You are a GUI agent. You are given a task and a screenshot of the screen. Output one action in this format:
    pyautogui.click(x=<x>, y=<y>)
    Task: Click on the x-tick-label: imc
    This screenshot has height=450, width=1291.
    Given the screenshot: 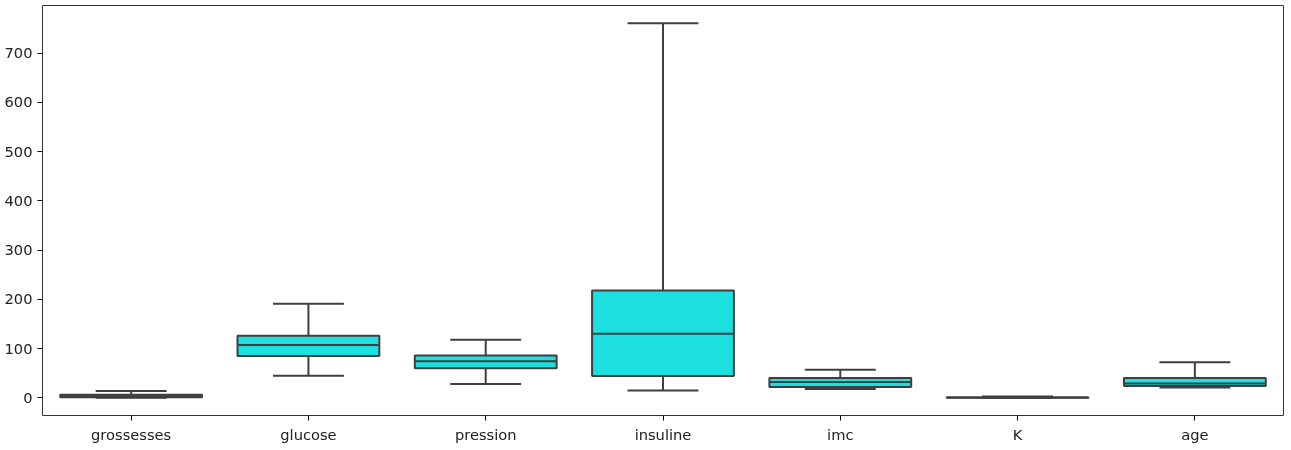 What is the action you would take?
    pyautogui.click(x=840, y=434)
    